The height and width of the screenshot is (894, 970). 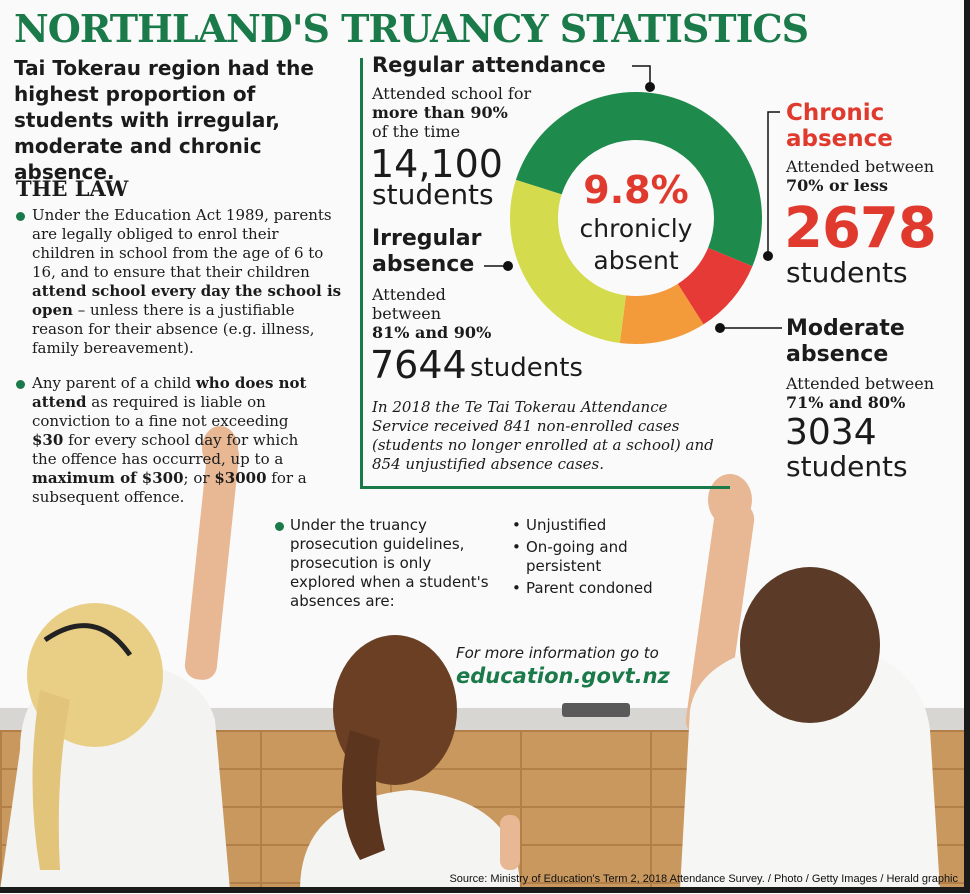 What do you see at coordinates (72, 188) in the screenshot?
I see `law-heading: THE LAW` at bounding box center [72, 188].